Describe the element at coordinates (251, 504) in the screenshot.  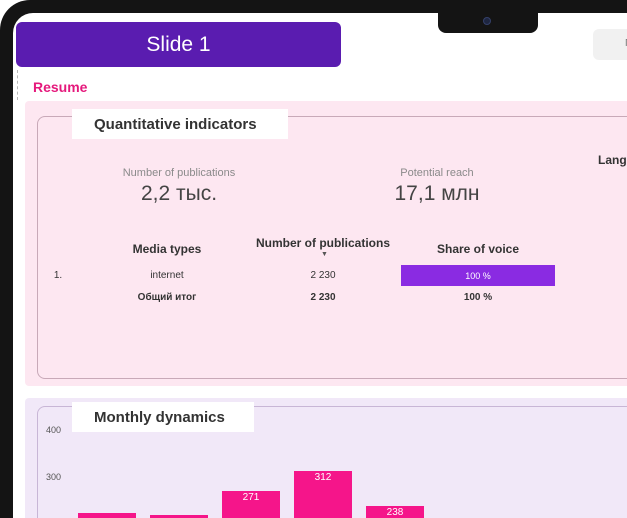
I see `chart-bar: 271` at that location.